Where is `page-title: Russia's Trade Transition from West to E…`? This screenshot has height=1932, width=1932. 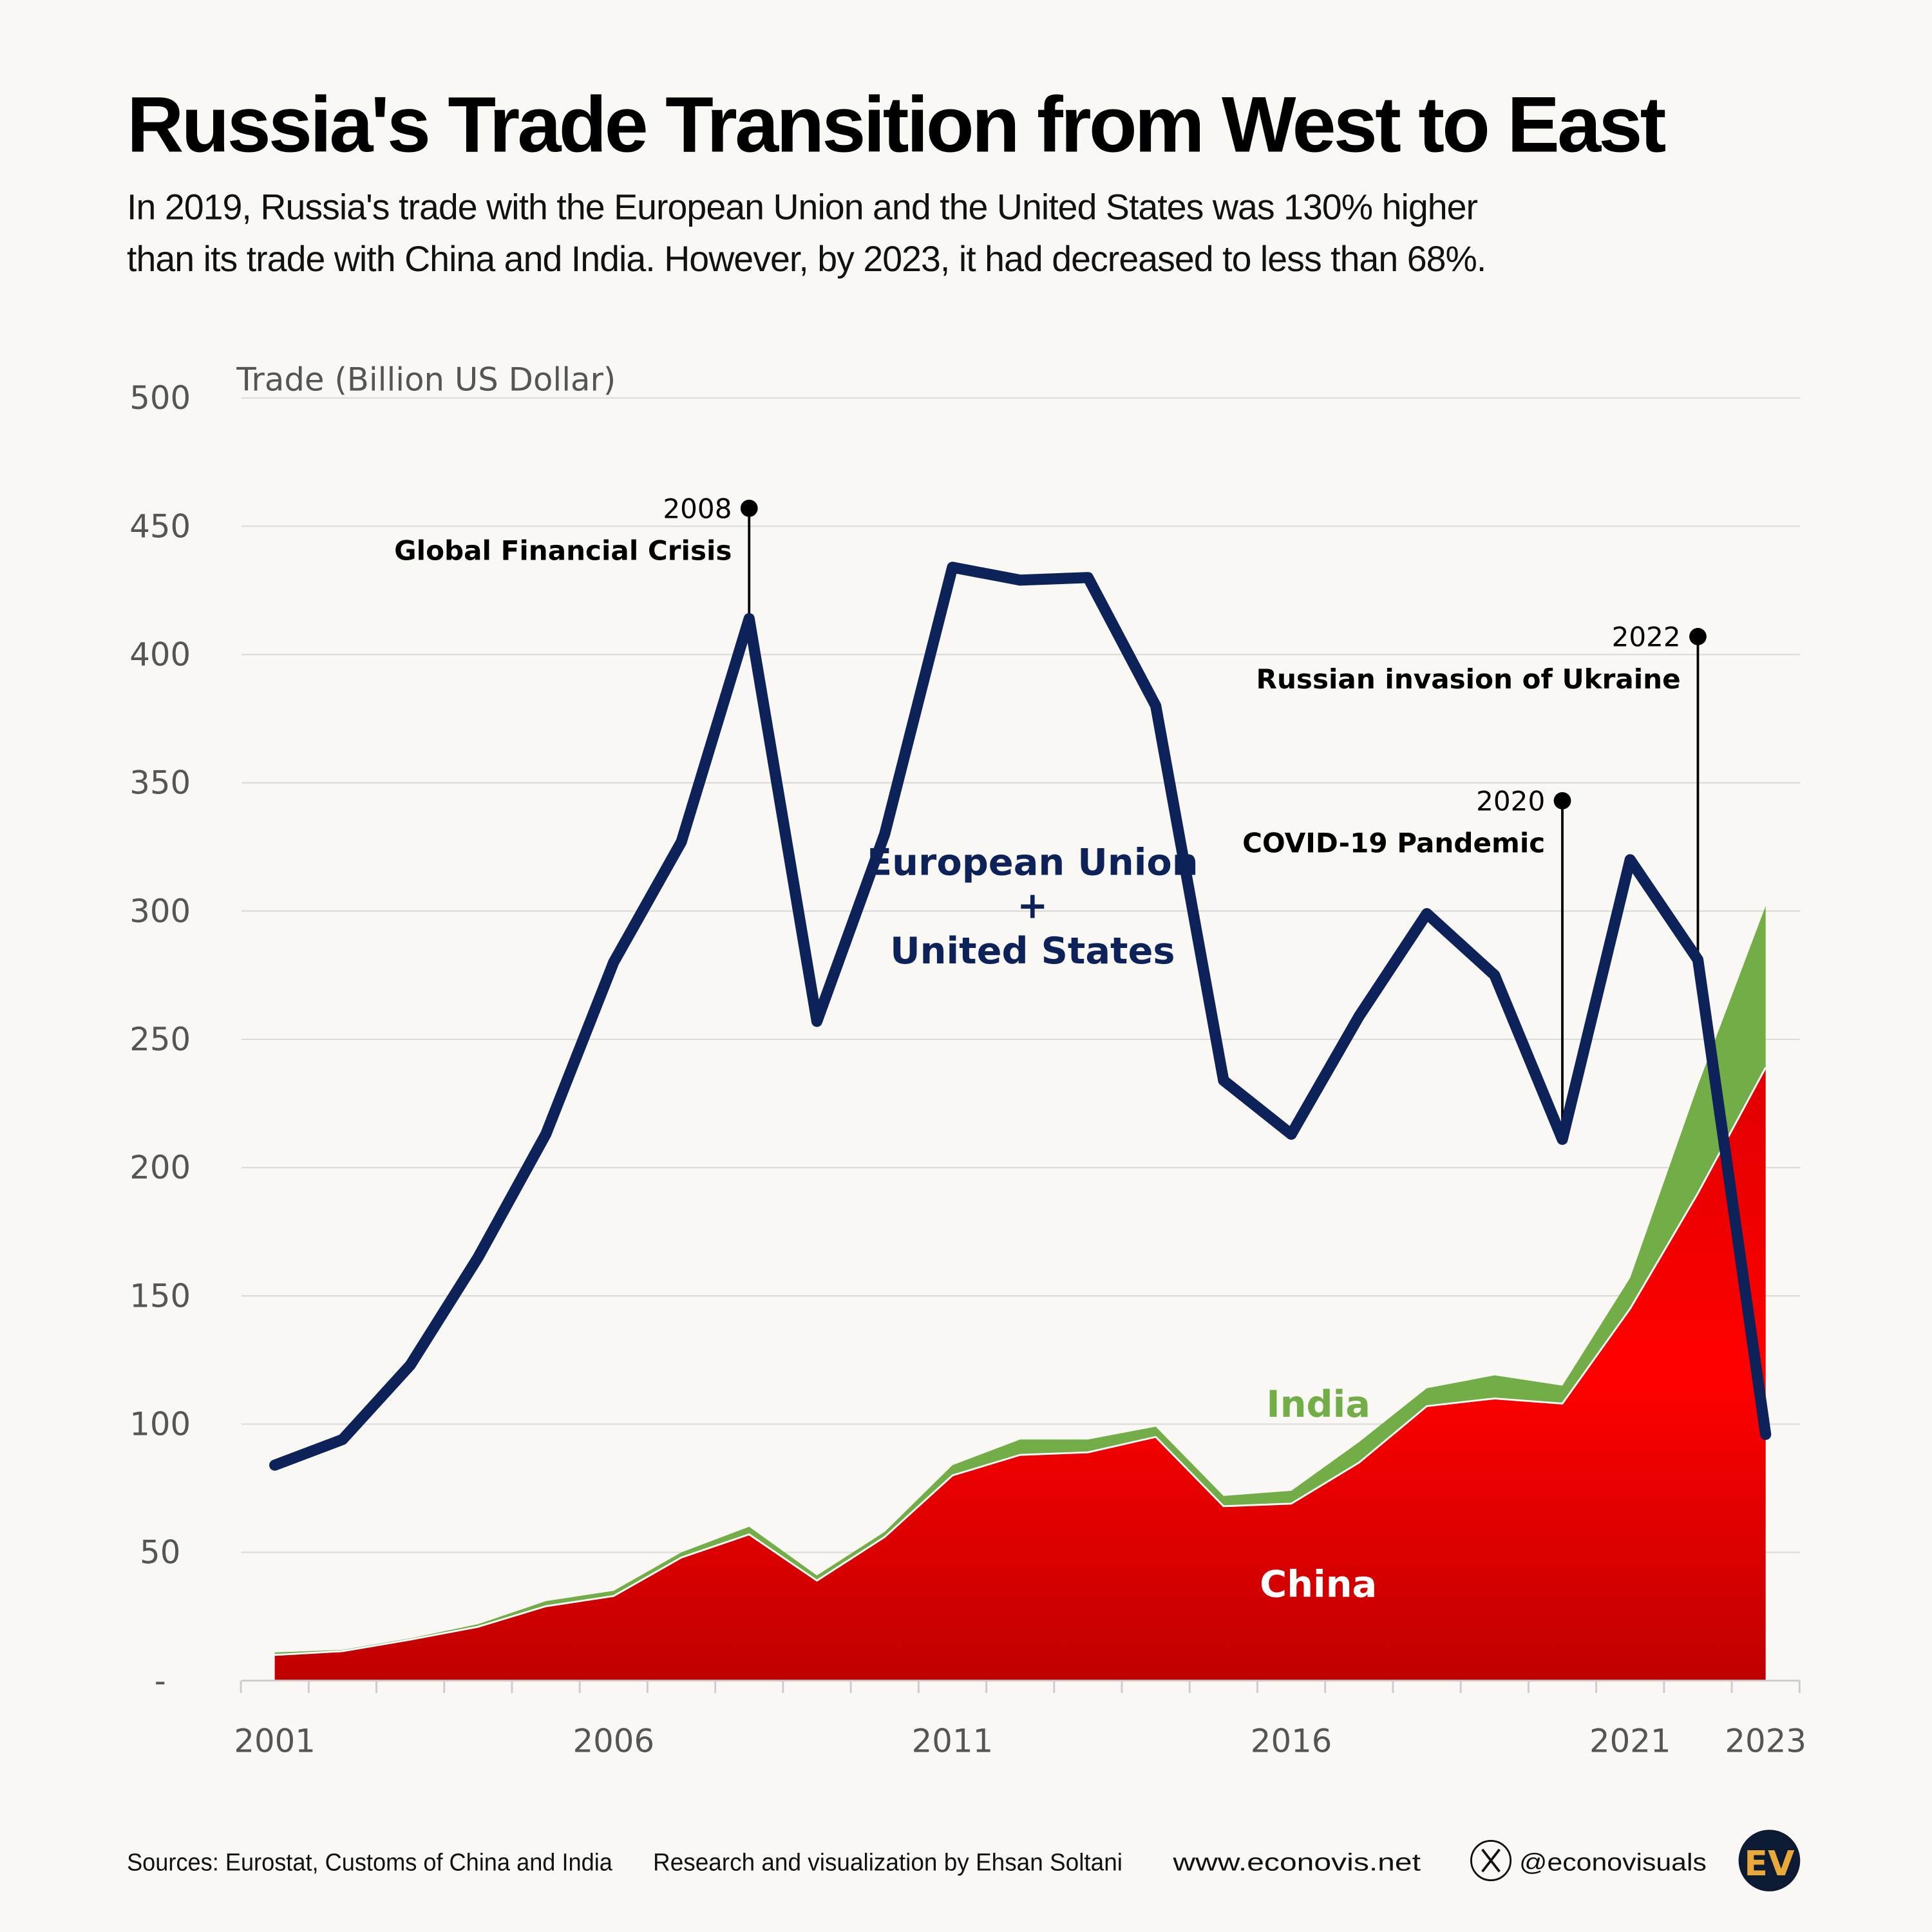 page-title: Russia's Trade Transition from West to E… is located at coordinates (897, 124).